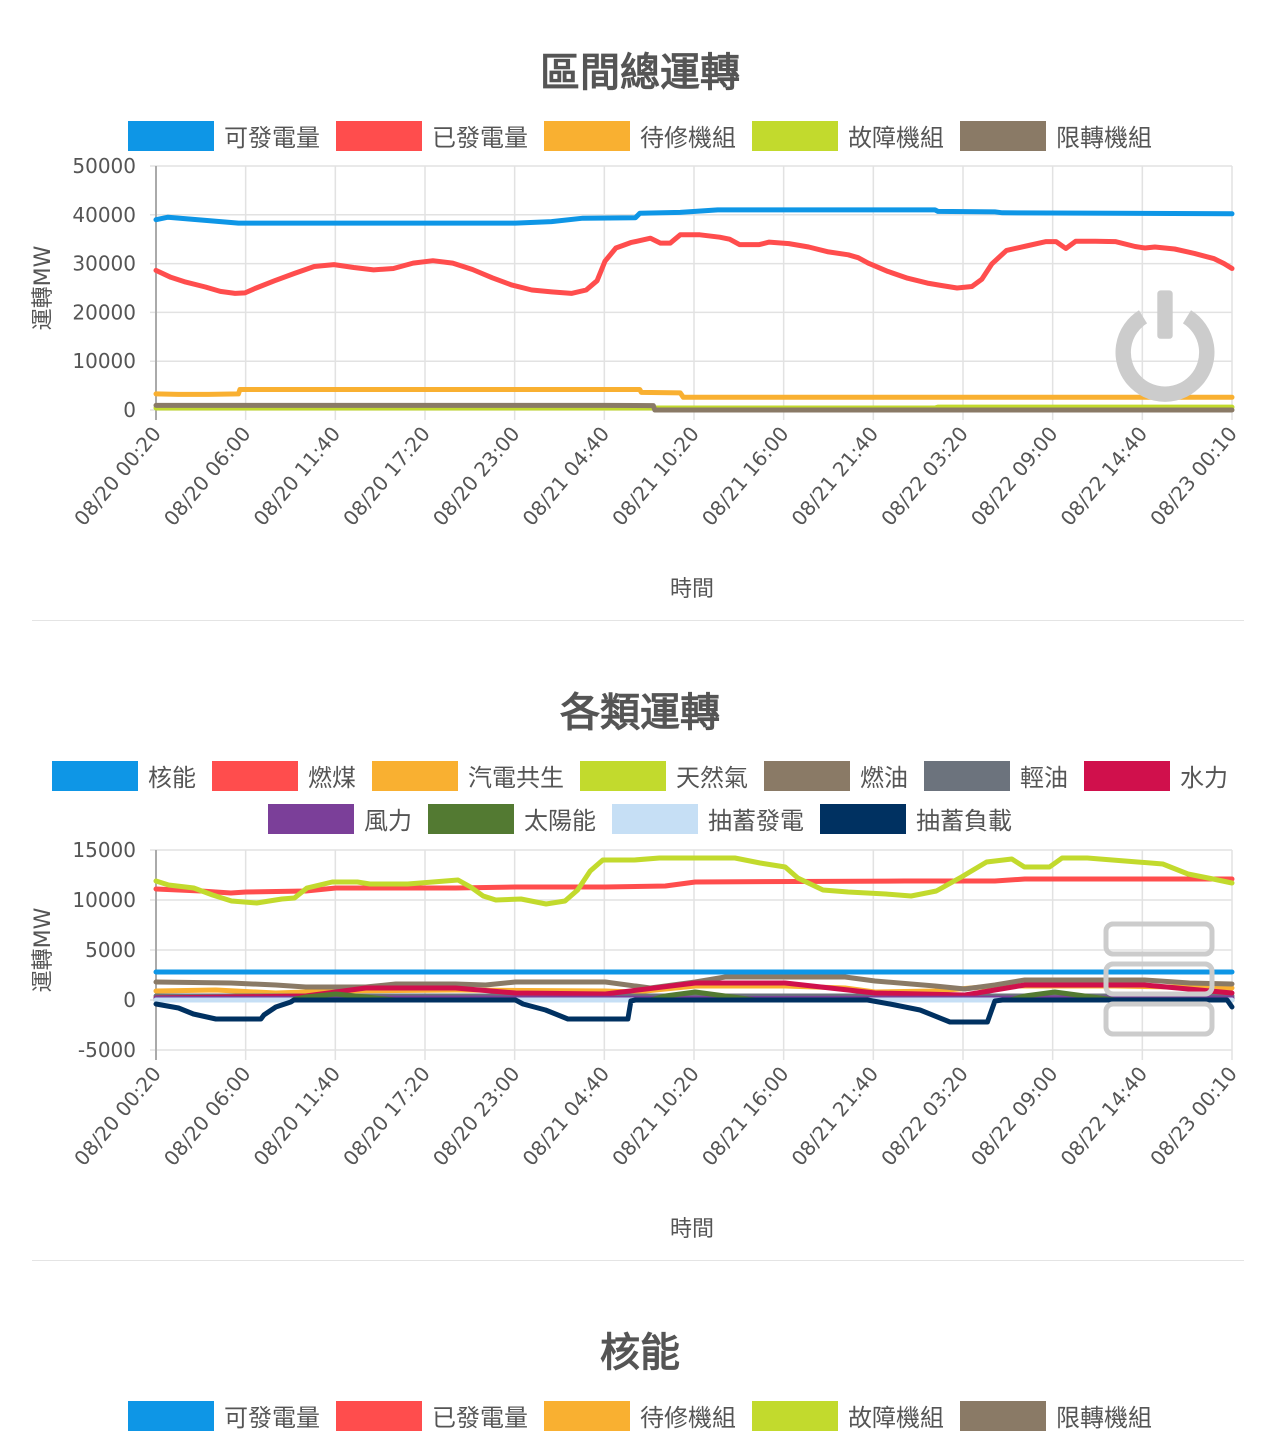 Image resolution: width=1280 pixels, height=1438 pixels. I want to click on x-axis-title: 時間, so click(692, 589).